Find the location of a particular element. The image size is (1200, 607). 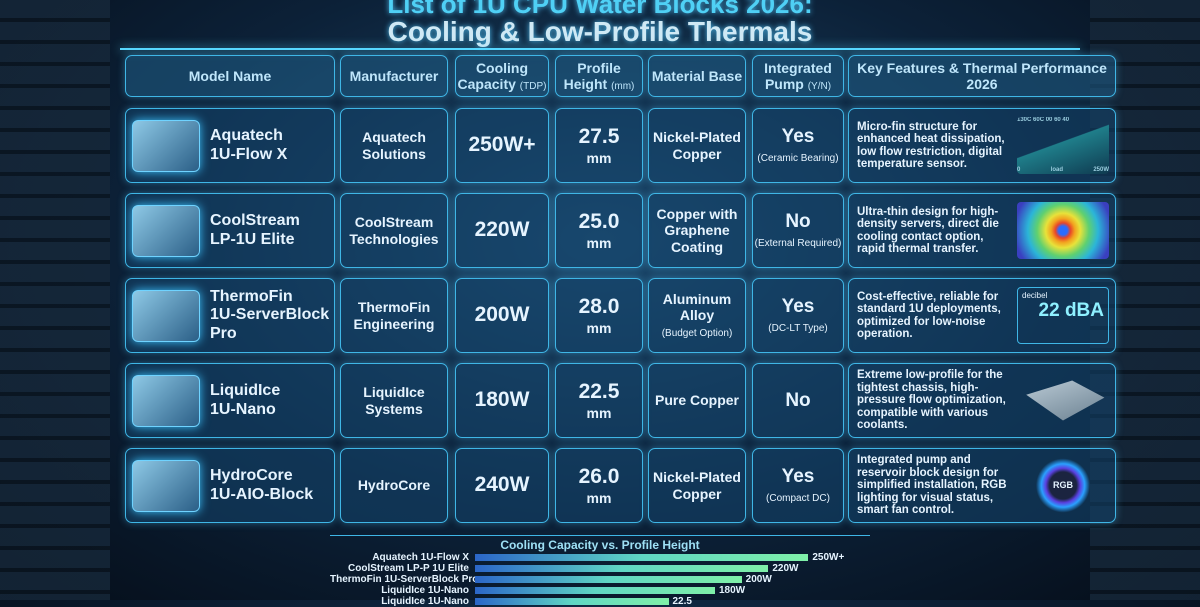

graph-tick: 40 is located at coordinates (1066, 120).